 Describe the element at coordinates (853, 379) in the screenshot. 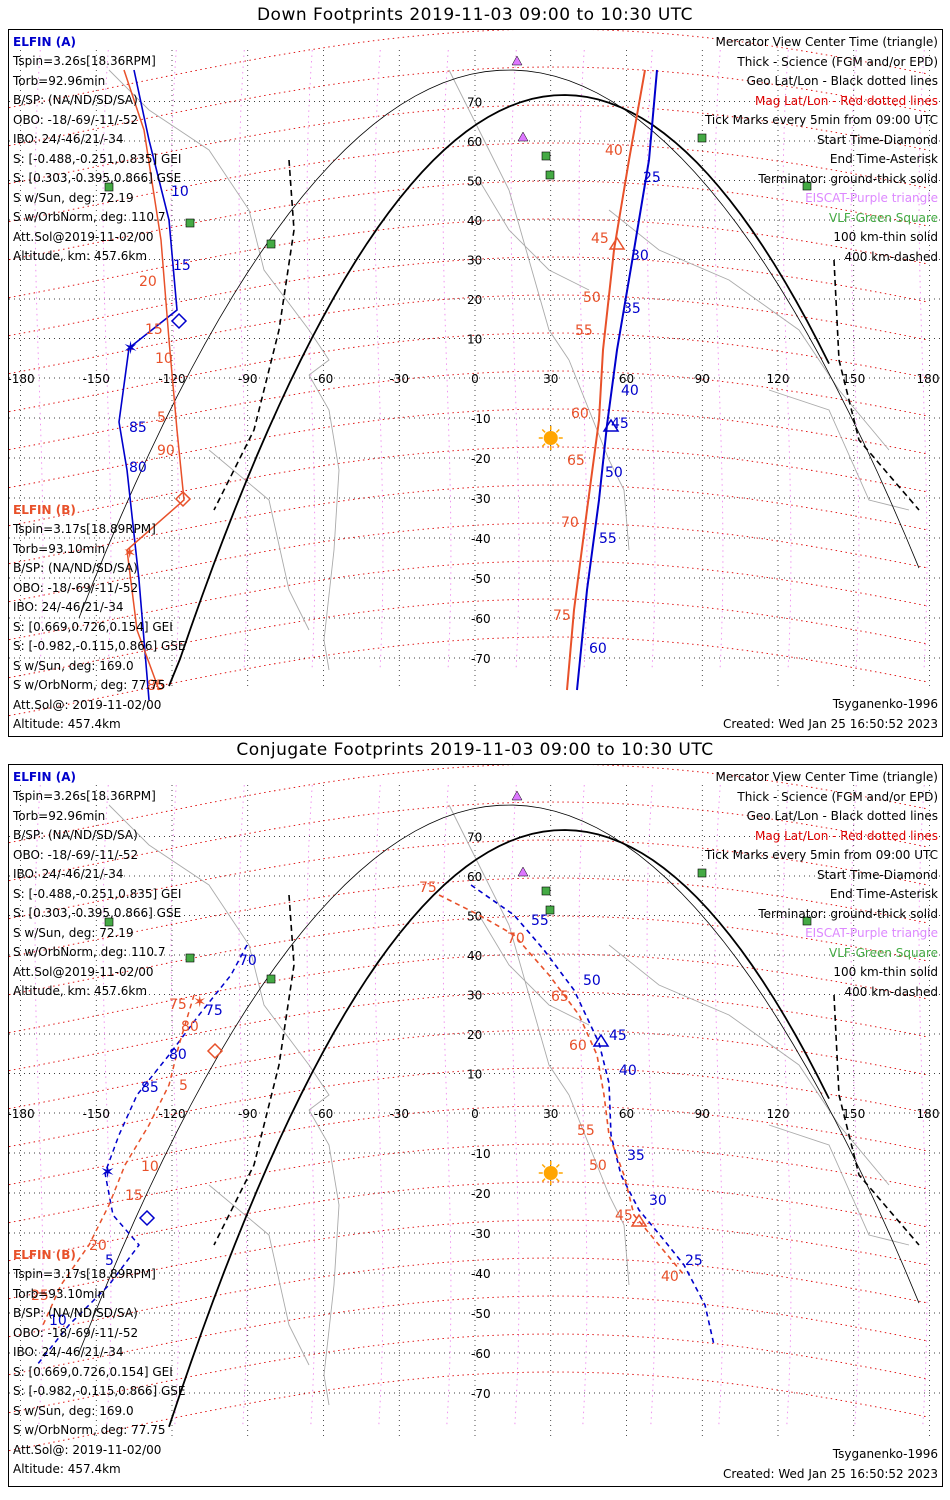

I see `lon-tick-label: 150` at that location.